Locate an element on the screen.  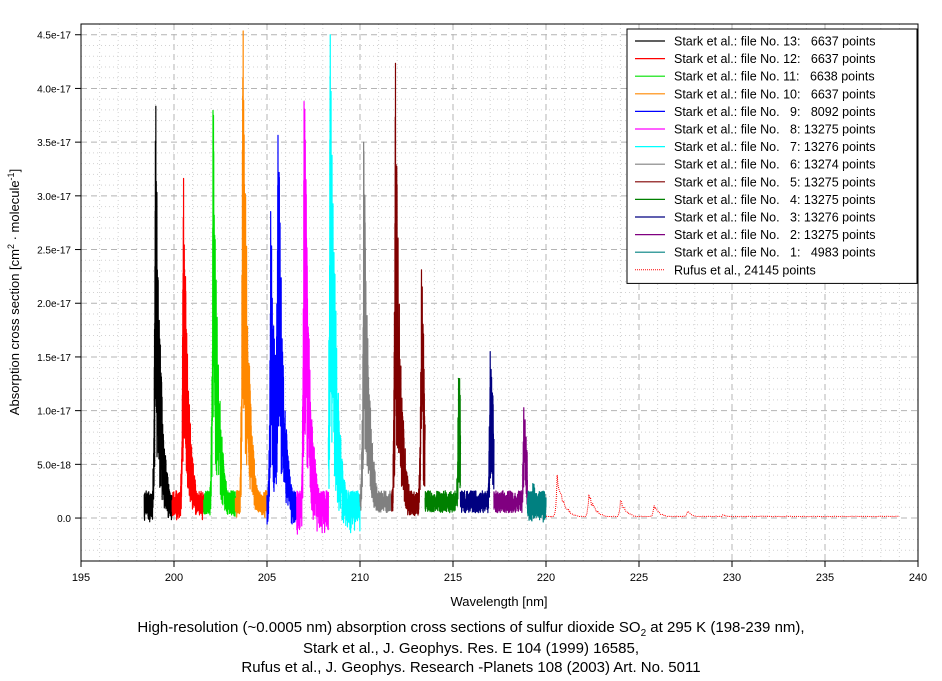
y-tick-label: 0.0 is located at coordinates (64, 519).